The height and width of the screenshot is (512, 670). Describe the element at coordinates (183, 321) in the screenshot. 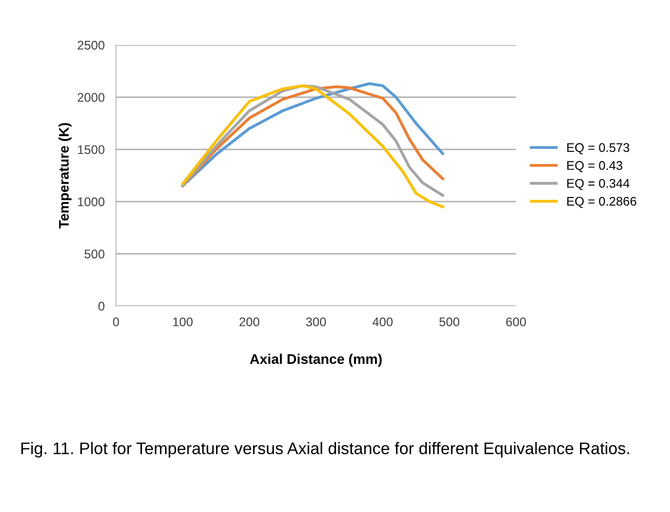

I see `x-tick-label: 100` at that location.